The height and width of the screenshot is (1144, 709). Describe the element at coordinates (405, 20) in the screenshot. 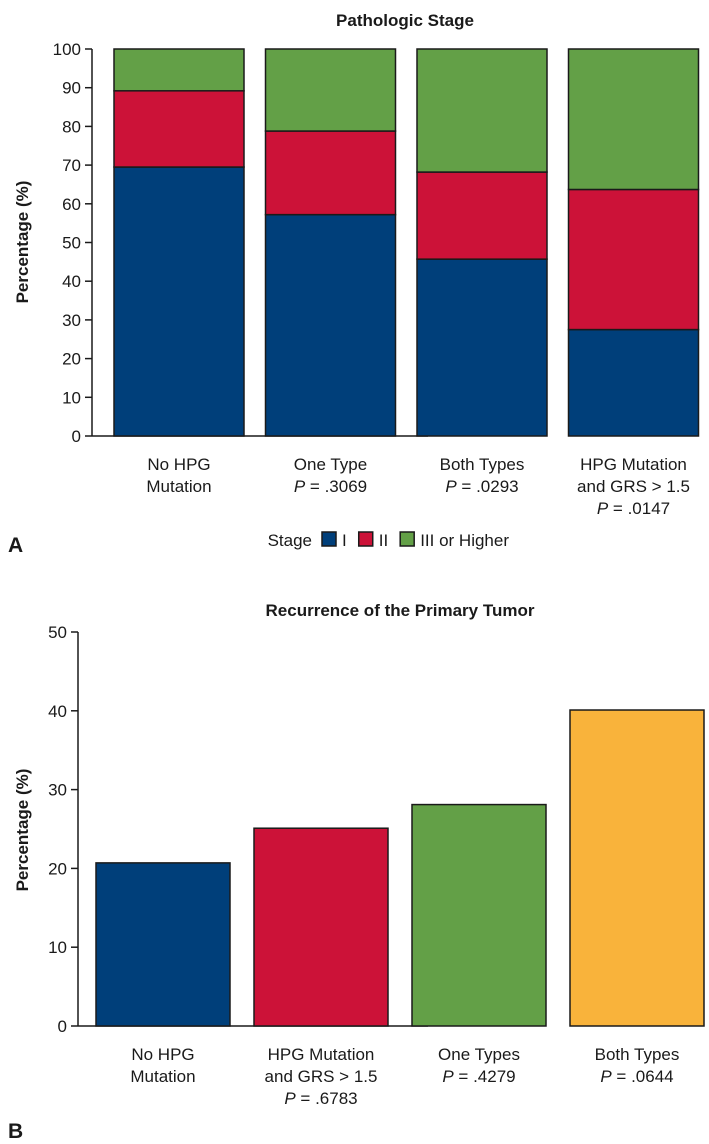

I see `panel-a-title: Pathologic Stage` at that location.